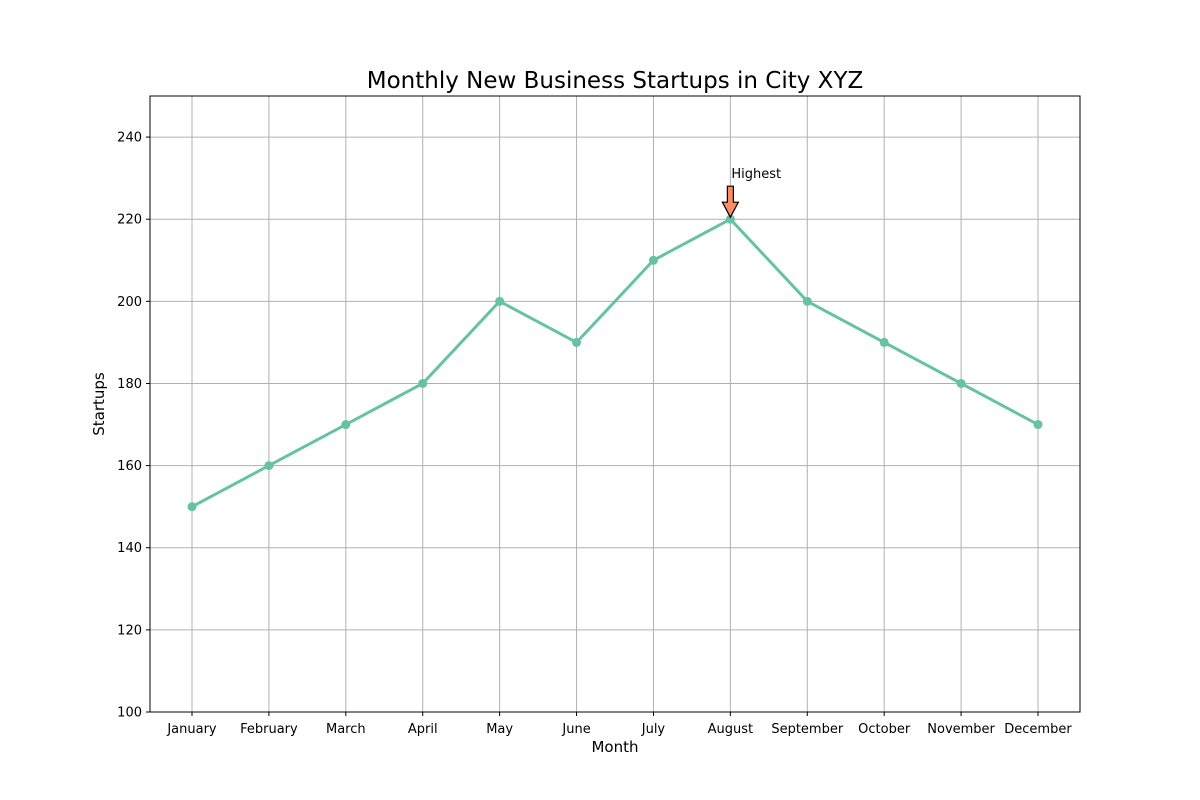 The image size is (1200, 800). Describe the element at coordinates (269, 729) in the screenshot. I see `x-tick-label: February` at that location.